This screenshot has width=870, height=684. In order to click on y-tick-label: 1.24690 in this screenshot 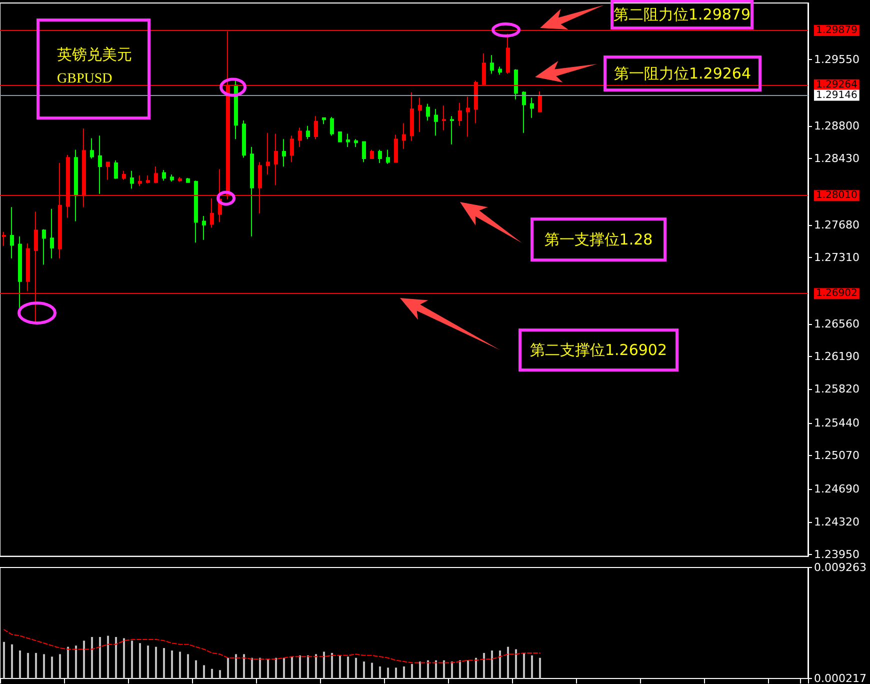, I will do `click(837, 489)`.